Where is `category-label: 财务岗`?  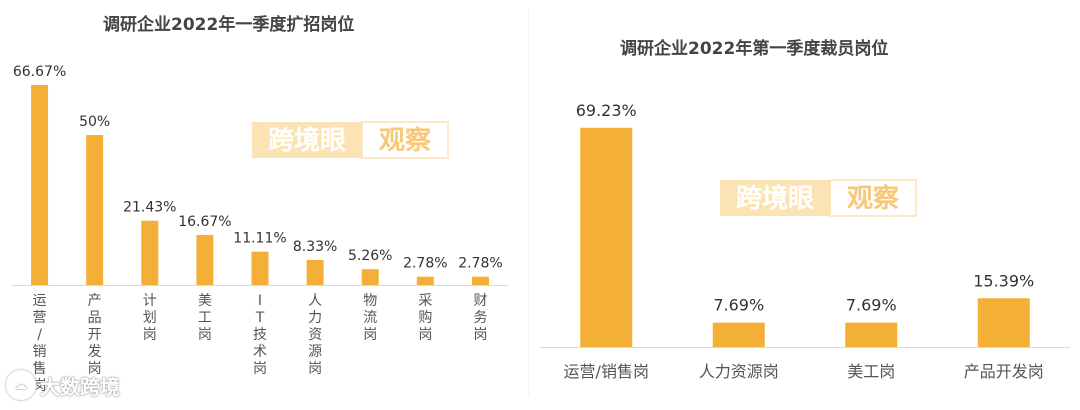
category-label: 财务岗 is located at coordinates (480, 318).